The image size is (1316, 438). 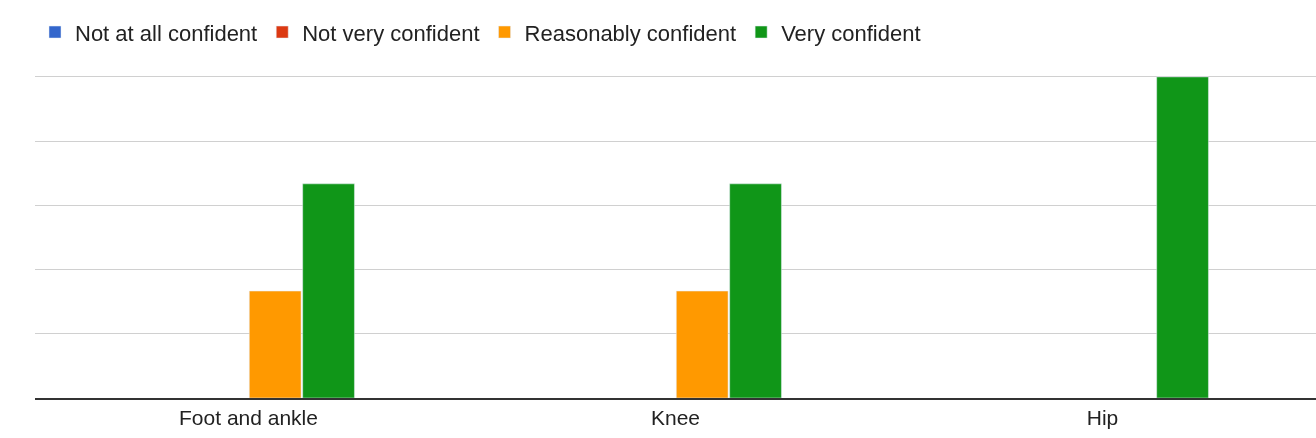 What do you see at coordinates (675, 418) in the screenshot?
I see `x-tick-label: Knee` at bounding box center [675, 418].